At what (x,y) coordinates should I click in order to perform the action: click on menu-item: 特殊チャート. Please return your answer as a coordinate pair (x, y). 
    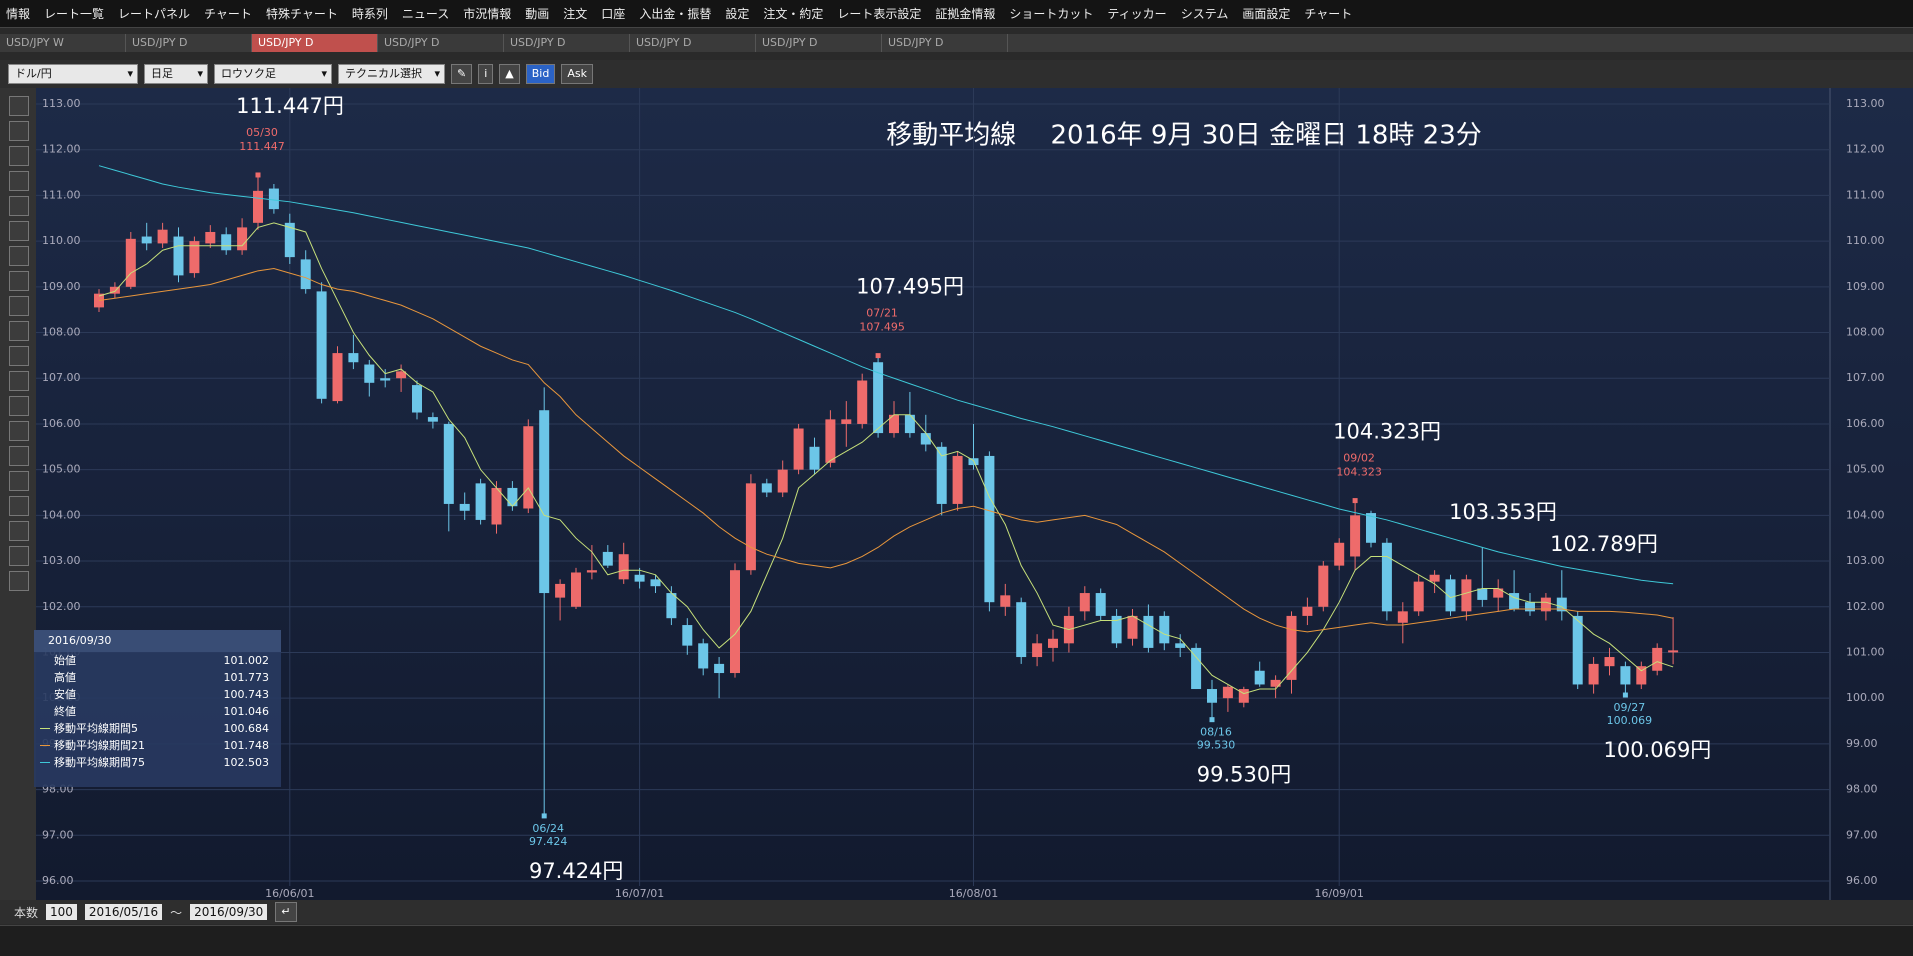
    Looking at the image, I should click on (301, 14).